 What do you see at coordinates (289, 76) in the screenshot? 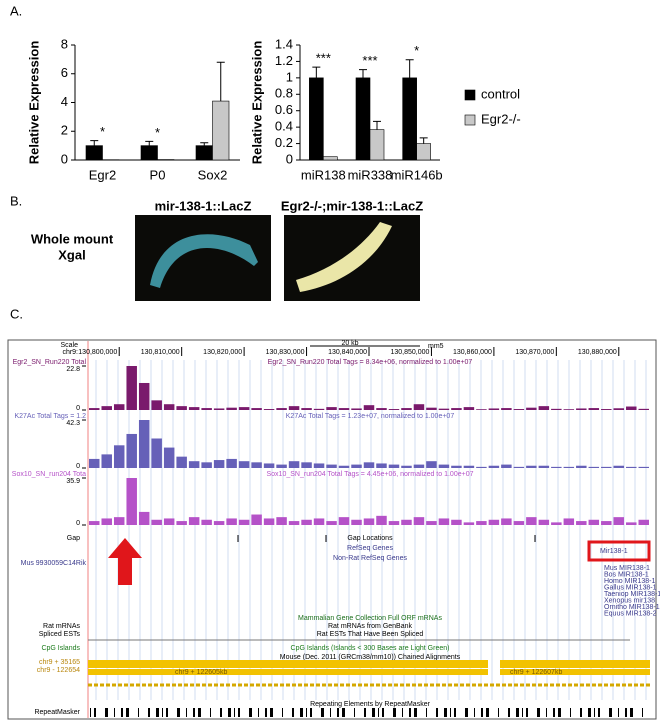
I see `y-tick-label: 1` at bounding box center [289, 76].